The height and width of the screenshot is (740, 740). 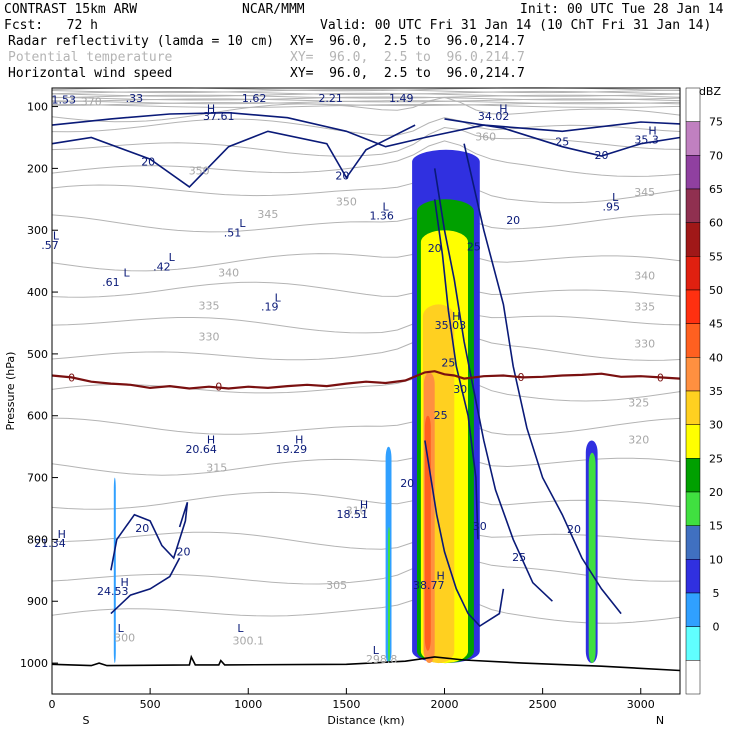 I want to click on wind-label: .33, so click(x=135, y=98).